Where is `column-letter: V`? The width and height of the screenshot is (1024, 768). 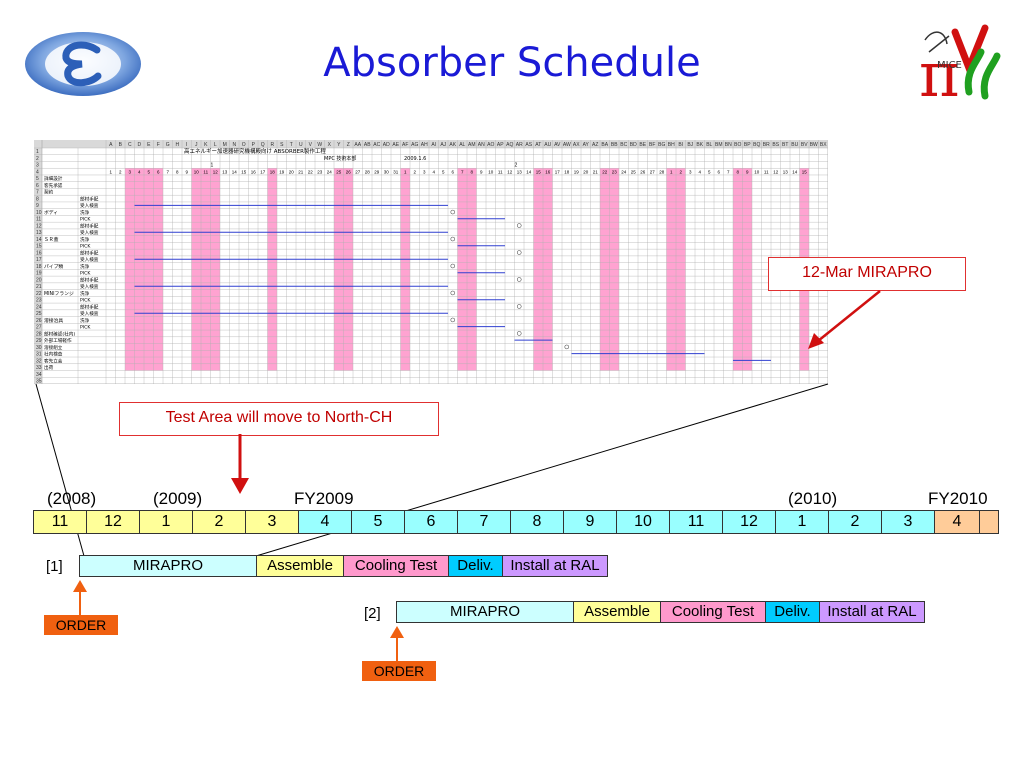
column-letter: V is located at coordinates (311, 145).